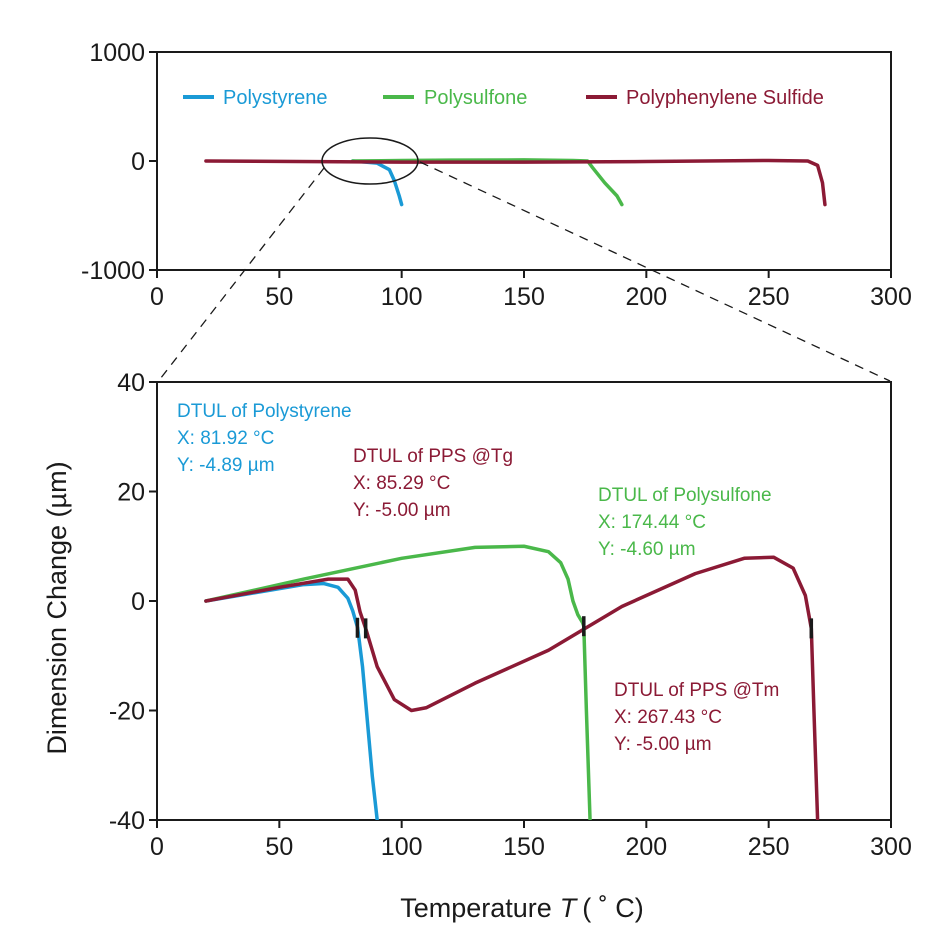 This screenshot has width=950, height=944. I want to click on zoom-connector-left, so click(240, 275).